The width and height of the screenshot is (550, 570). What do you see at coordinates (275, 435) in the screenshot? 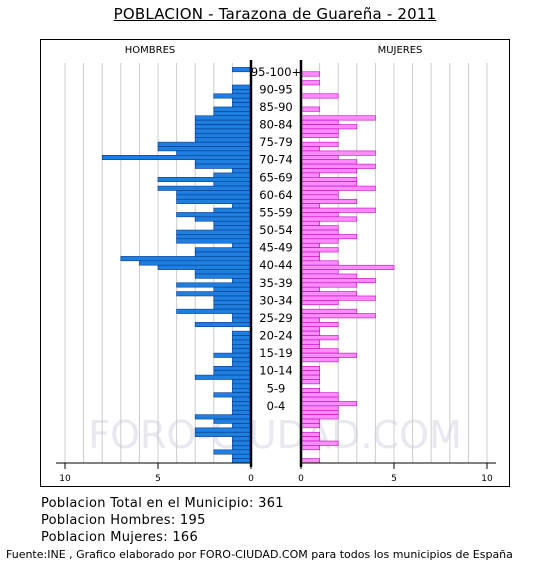
I see `watermark-text: FORO-CIUDAD.COM` at bounding box center [275, 435].